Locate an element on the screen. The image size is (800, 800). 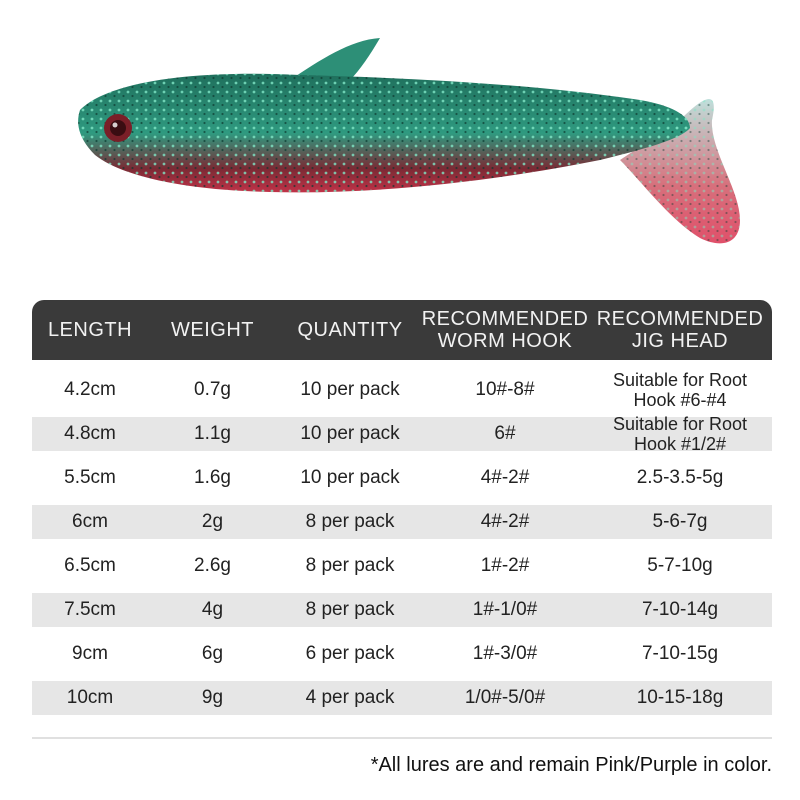
header-cell: RECOMMENDED WORM HOOK is located at coordinates (505, 330).